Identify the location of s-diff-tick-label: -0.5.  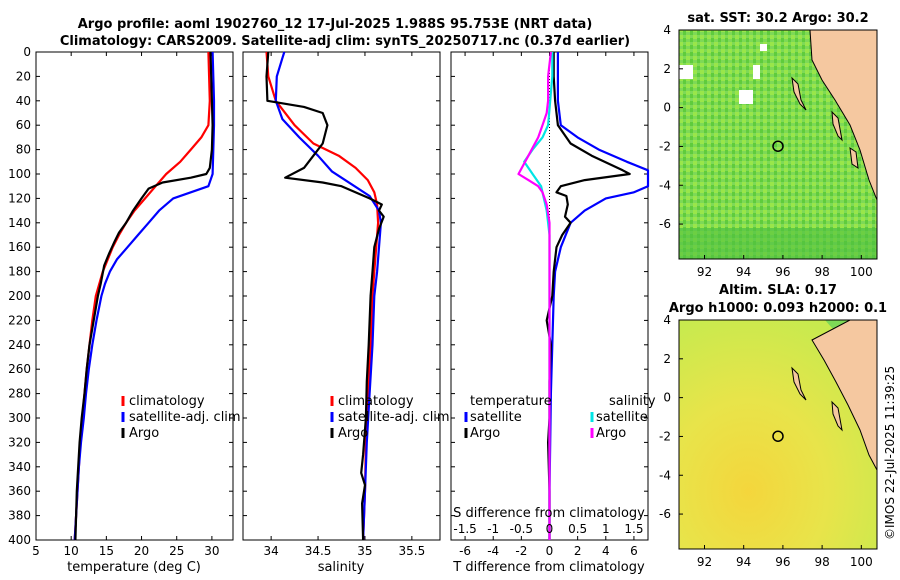
(521, 529).